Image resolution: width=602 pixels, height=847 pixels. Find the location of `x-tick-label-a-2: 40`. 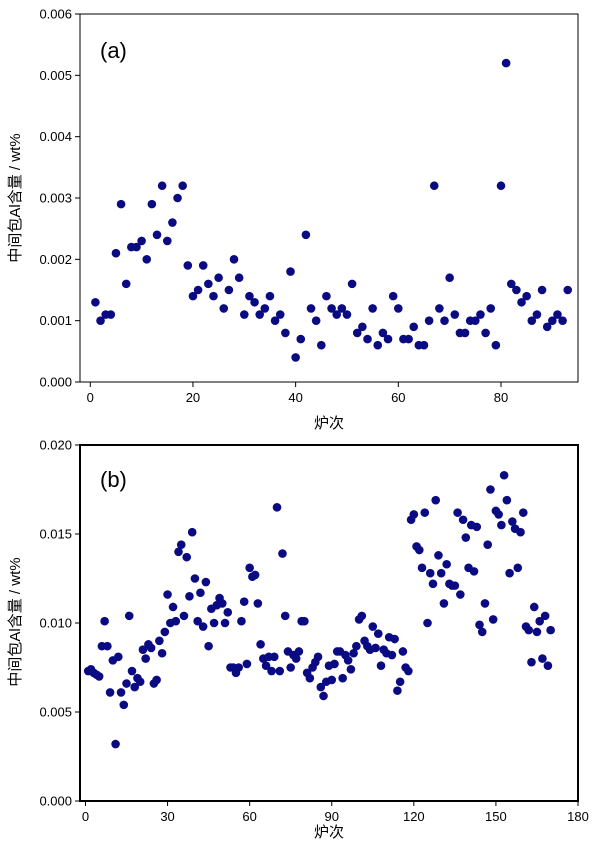

x-tick-label-a-2: 40 is located at coordinates (295, 397).